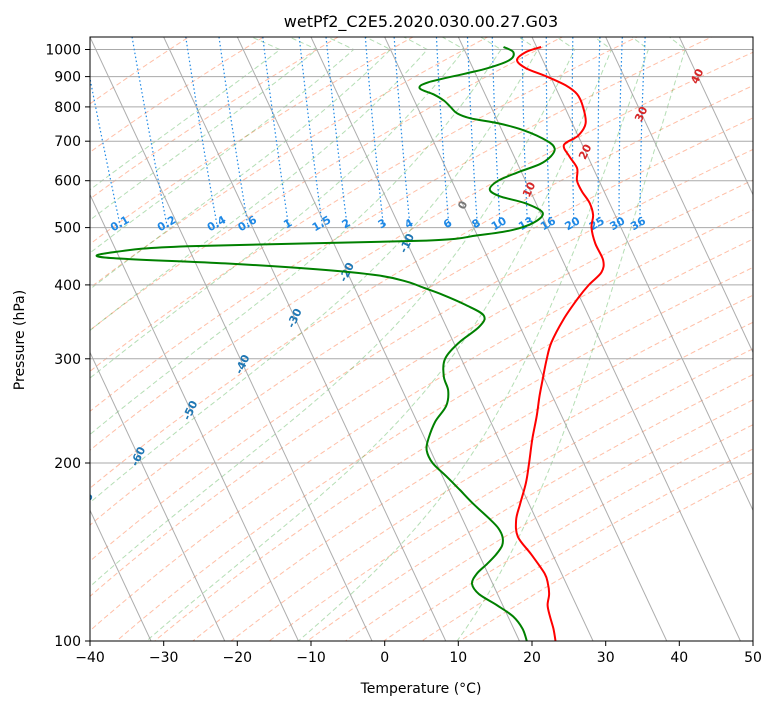  What do you see at coordinates (164, 658) in the screenshot?
I see `x-tick-label: −30` at bounding box center [164, 658].